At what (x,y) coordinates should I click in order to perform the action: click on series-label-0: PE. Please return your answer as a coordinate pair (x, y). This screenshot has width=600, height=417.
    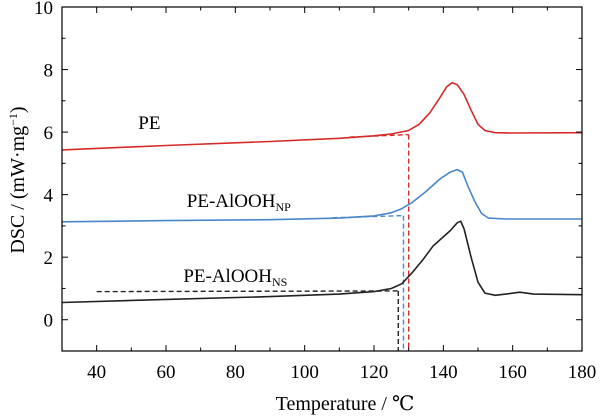
    Looking at the image, I should click on (149, 123).